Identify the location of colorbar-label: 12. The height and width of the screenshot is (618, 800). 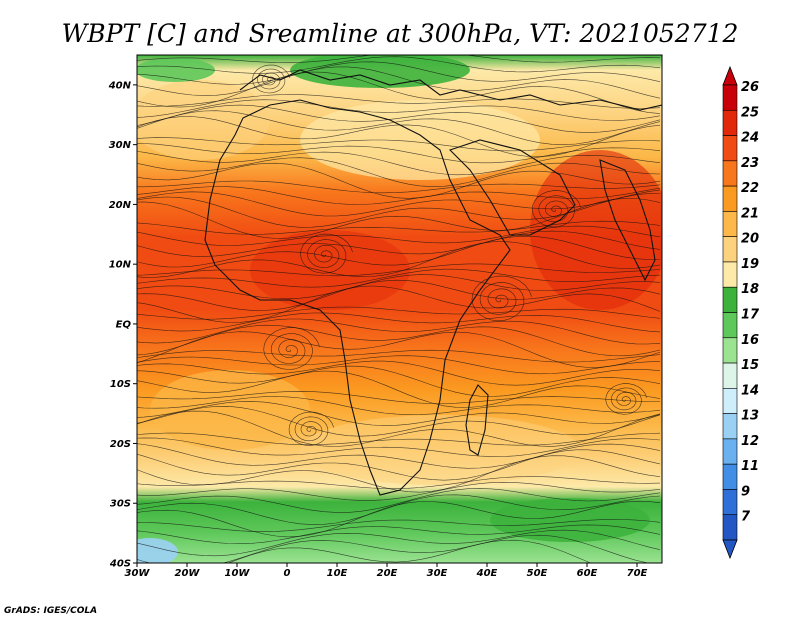
(750, 441).